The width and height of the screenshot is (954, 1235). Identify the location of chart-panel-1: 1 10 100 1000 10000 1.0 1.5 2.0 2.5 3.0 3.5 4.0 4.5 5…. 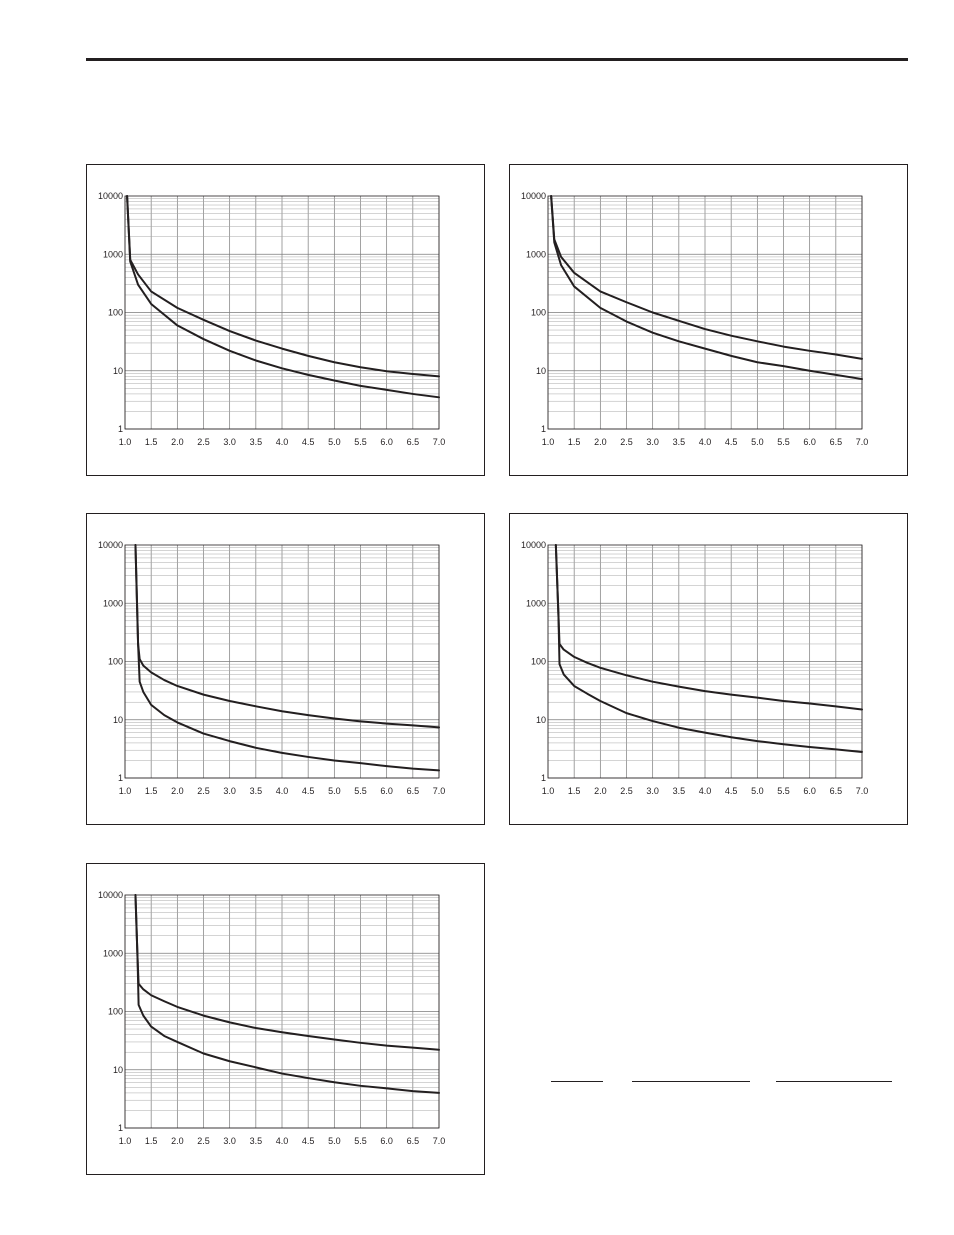
(285, 320).